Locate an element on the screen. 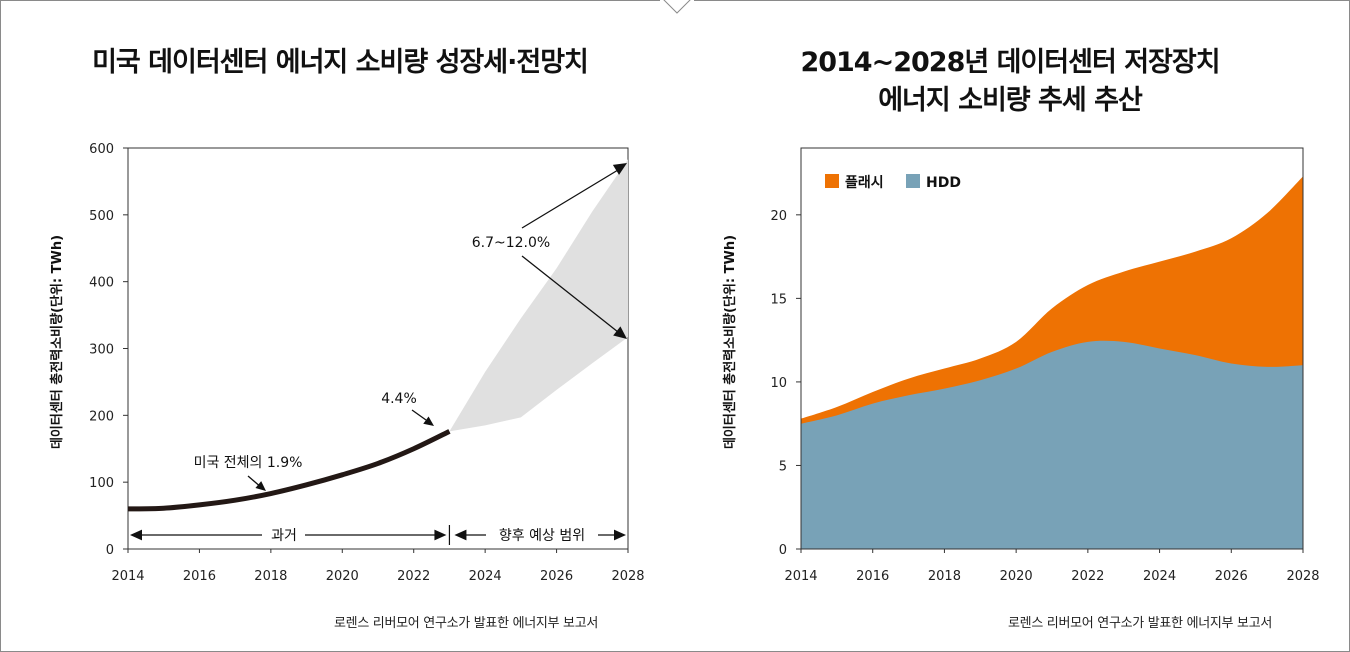 The width and height of the screenshot is (1350, 652). right-x-tick-label: 2020 is located at coordinates (1016, 576).